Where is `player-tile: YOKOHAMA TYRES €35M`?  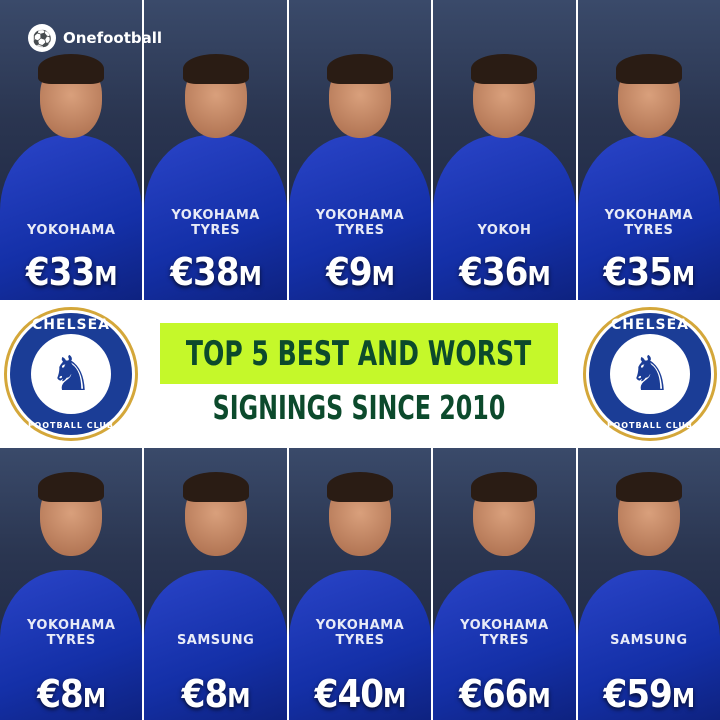 player-tile: YOKOHAMA TYRES €35M is located at coordinates (648, 150).